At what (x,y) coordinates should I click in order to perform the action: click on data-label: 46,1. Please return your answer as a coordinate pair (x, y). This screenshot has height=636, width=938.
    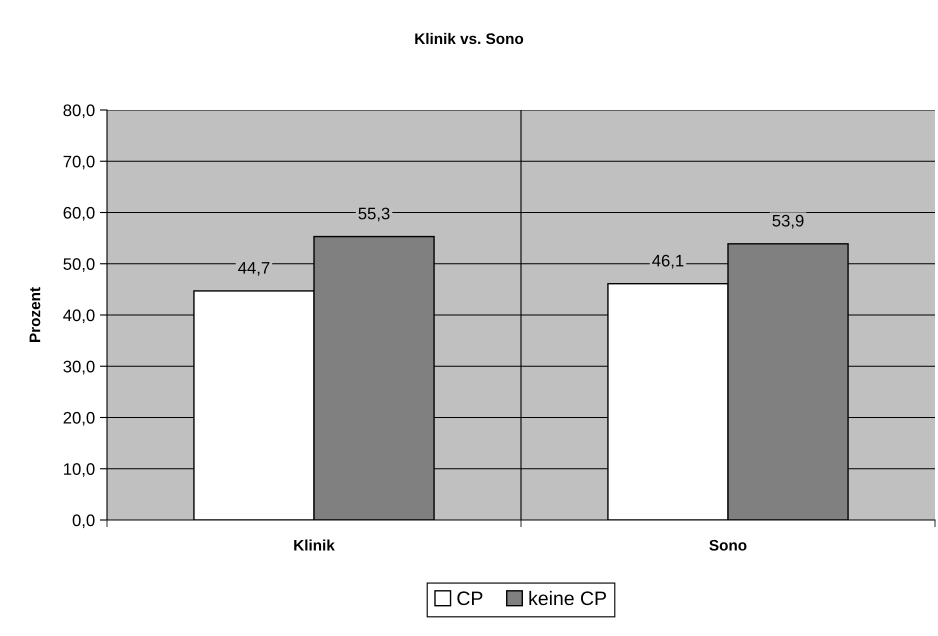
    Looking at the image, I should click on (668, 261).